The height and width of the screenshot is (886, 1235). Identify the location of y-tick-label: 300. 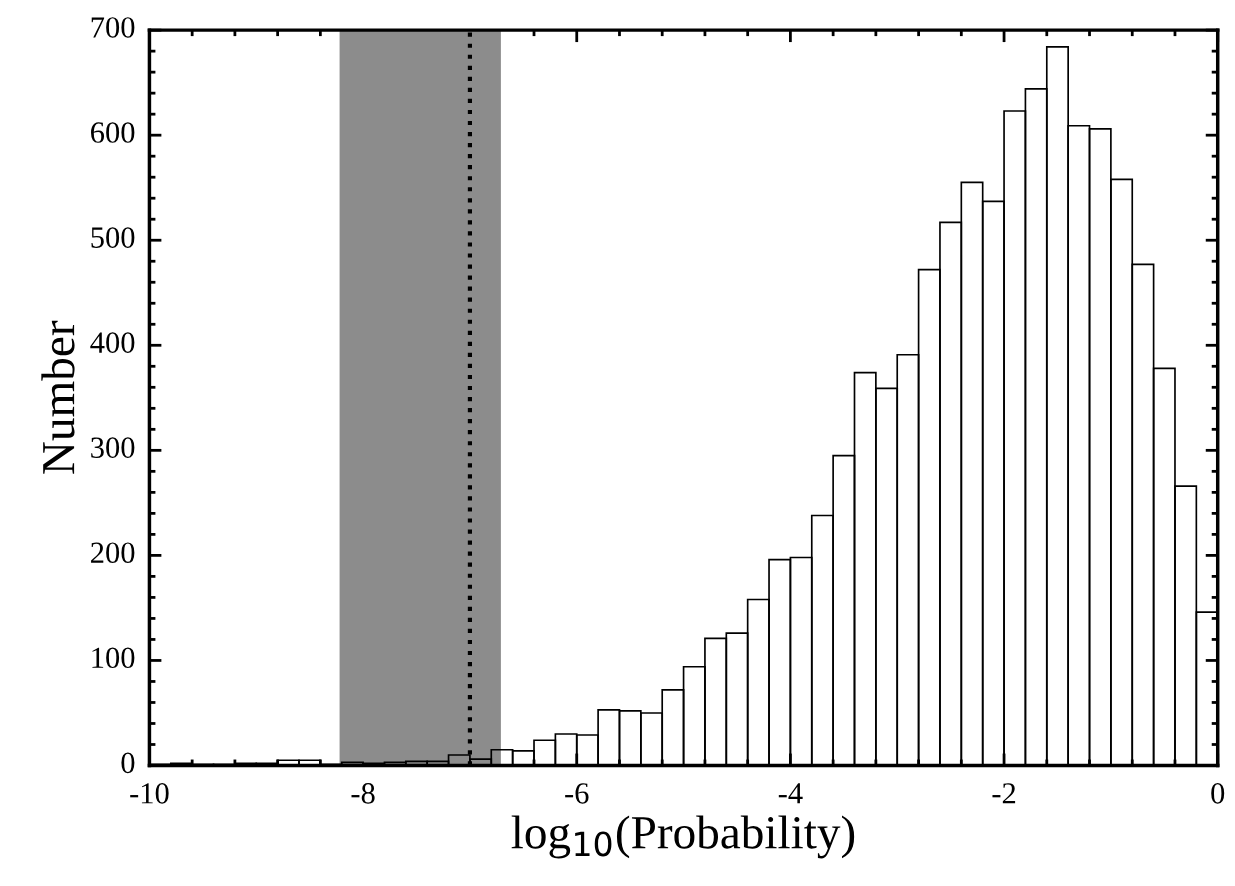
(113, 447).